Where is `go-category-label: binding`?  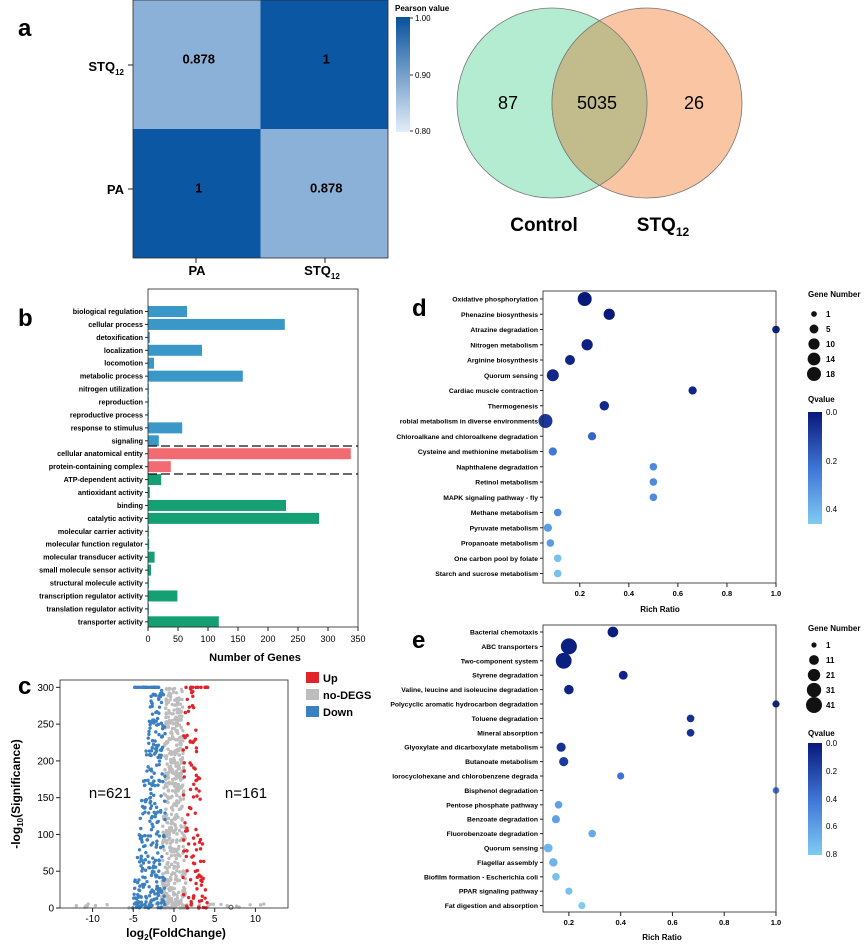 go-category-label: binding is located at coordinates (130, 505).